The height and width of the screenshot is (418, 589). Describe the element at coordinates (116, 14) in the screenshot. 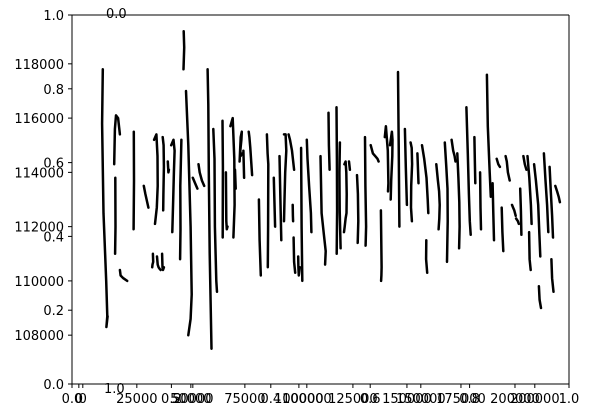

I see `stray-label-top: 0.0` at that location.